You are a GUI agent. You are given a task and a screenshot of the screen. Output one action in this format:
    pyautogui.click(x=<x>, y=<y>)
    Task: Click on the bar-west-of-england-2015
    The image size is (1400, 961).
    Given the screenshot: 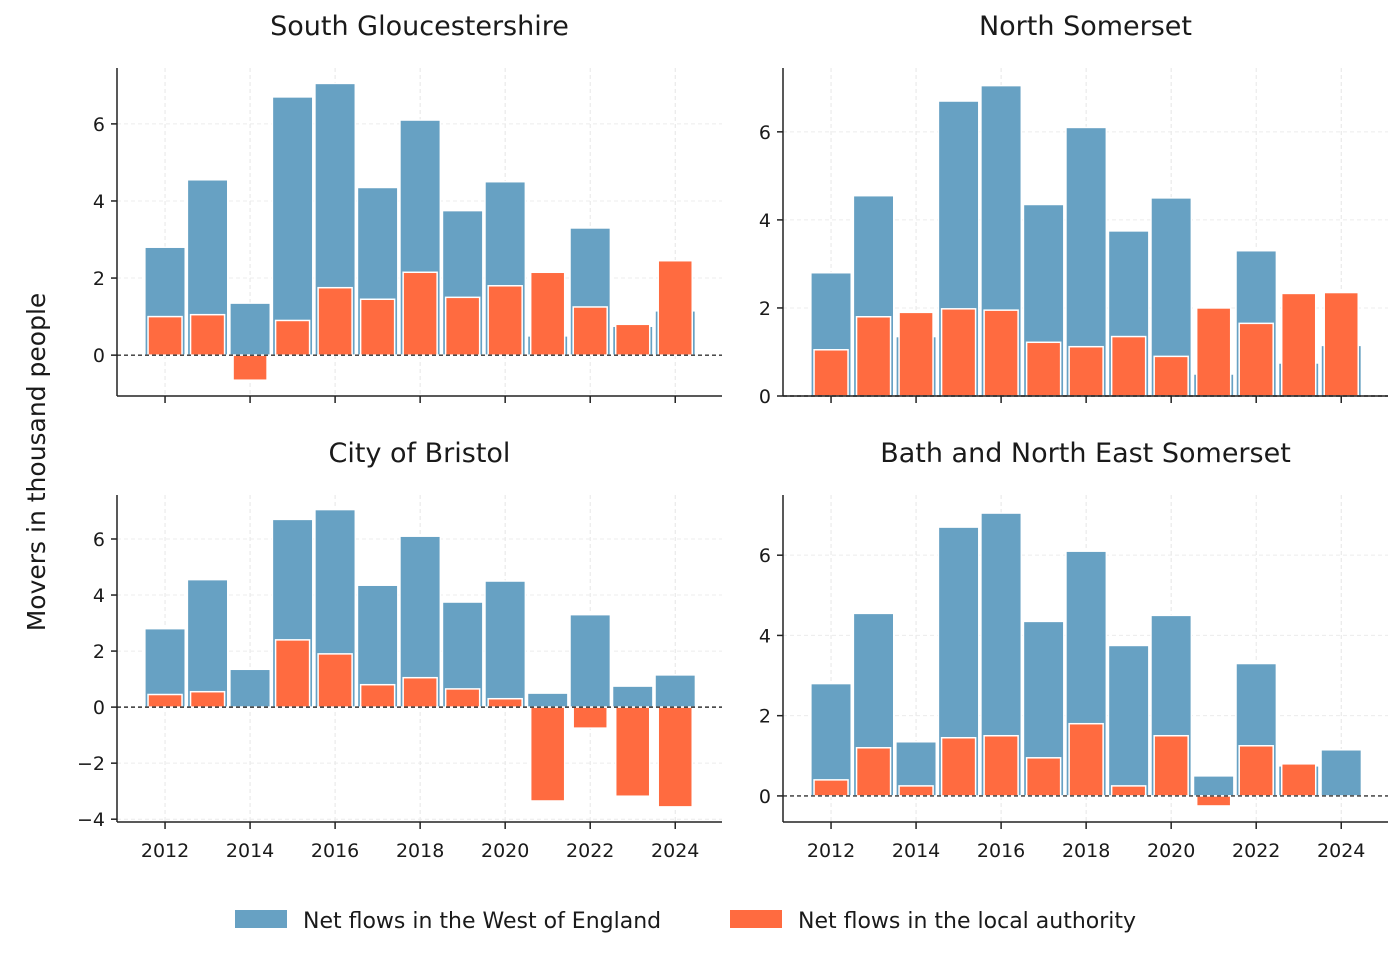 What is the action you would take?
    pyautogui.click(x=292, y=226)
    